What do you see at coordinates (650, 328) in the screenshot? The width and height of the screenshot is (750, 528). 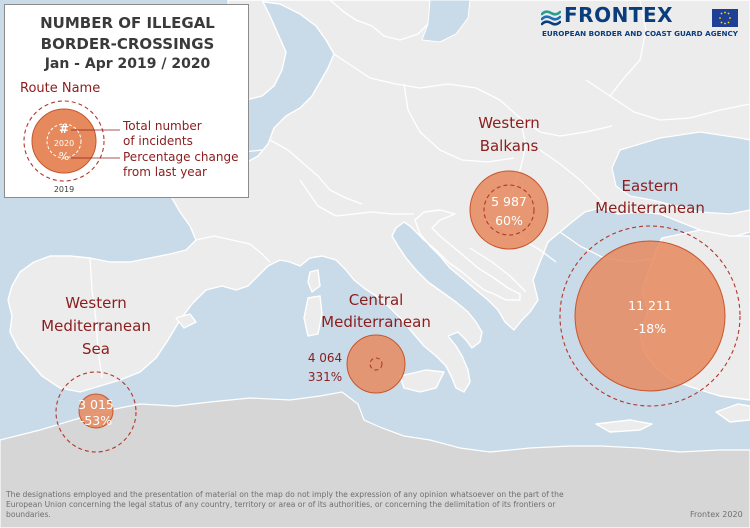 I see `route-change-eastern-mediterranean: -18%` at bounding box center [650, 328].